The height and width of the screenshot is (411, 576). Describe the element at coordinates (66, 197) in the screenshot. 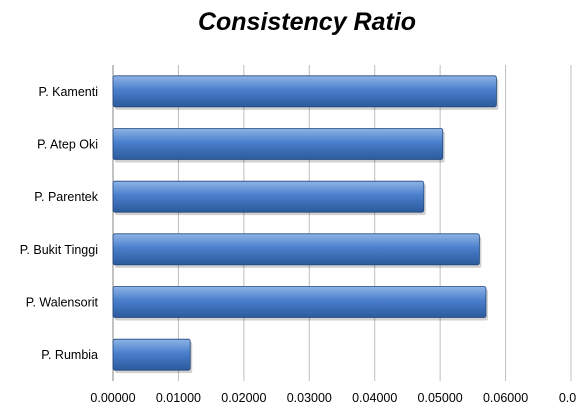

I see `category-label: P. Parentek` at that location.